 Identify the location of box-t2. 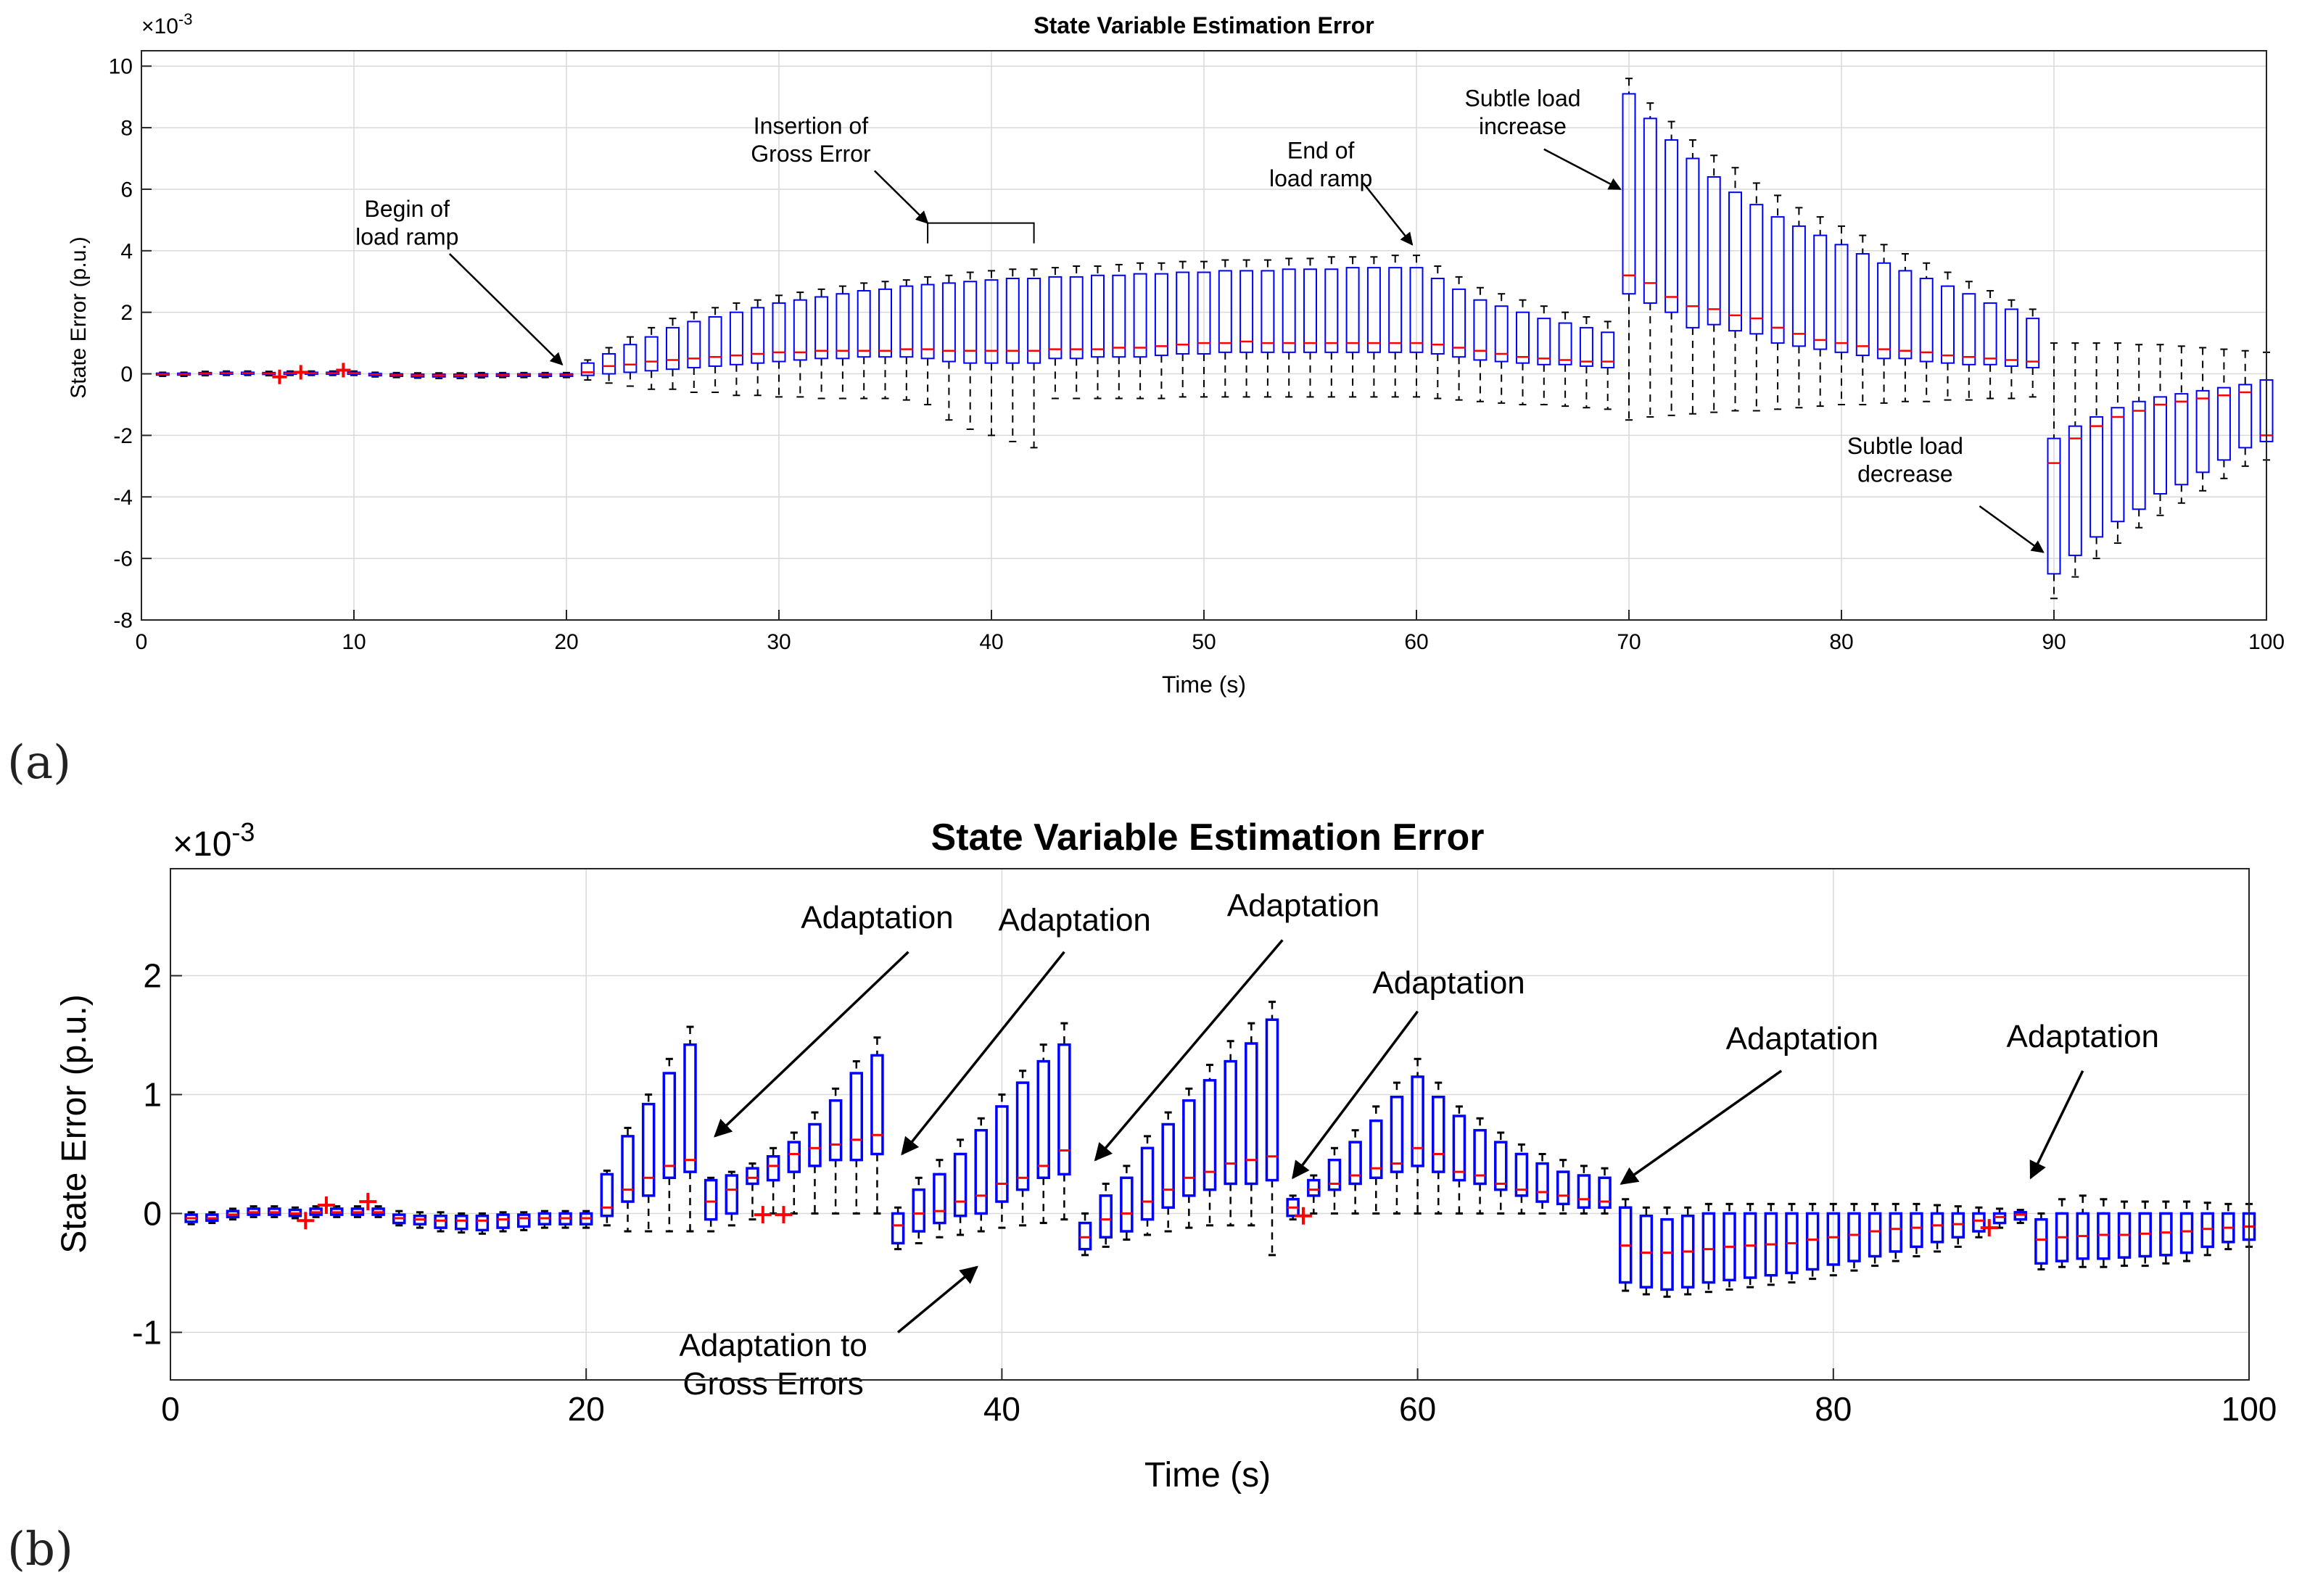
(184, 374).